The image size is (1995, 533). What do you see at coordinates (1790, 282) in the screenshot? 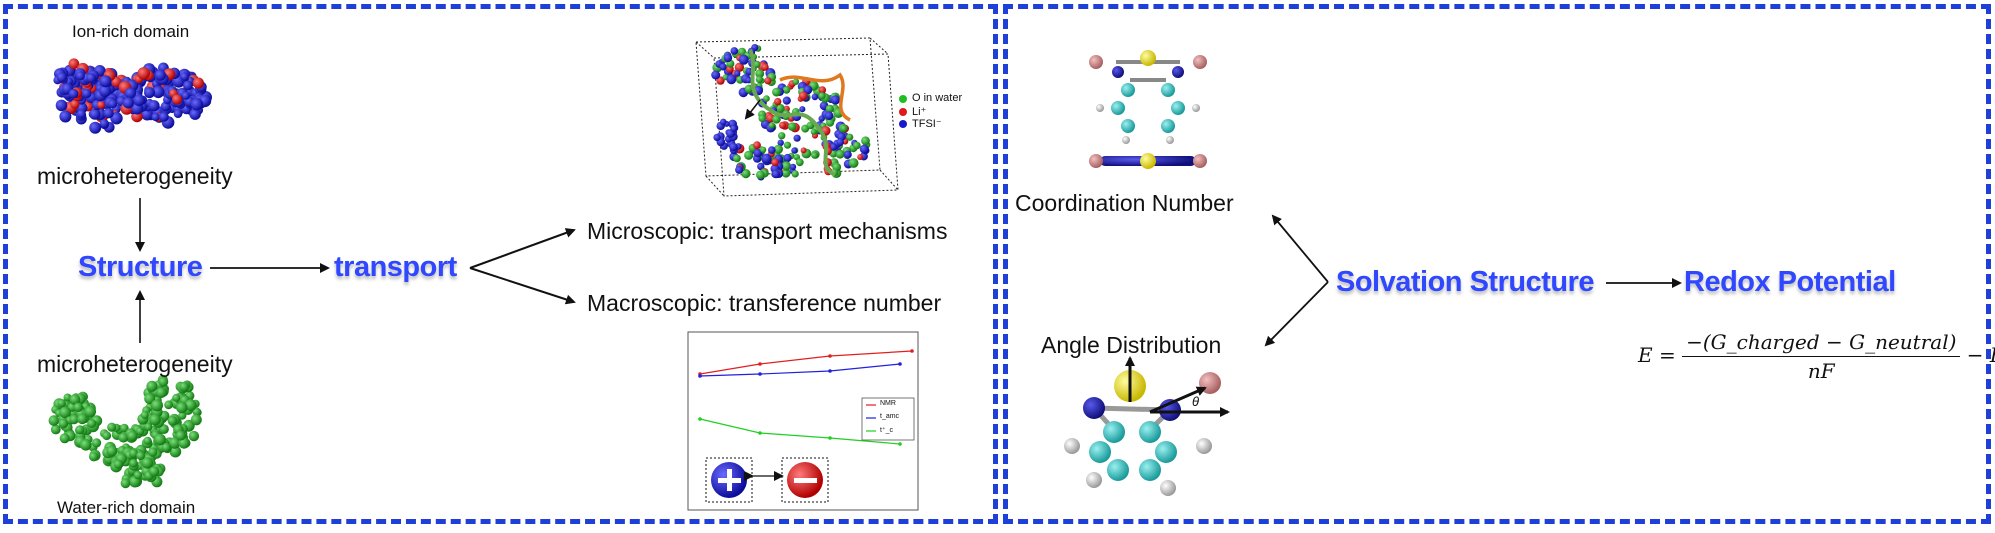
I see `redox-potential-label: Redox Potential` at bounding box center [1790, 282].